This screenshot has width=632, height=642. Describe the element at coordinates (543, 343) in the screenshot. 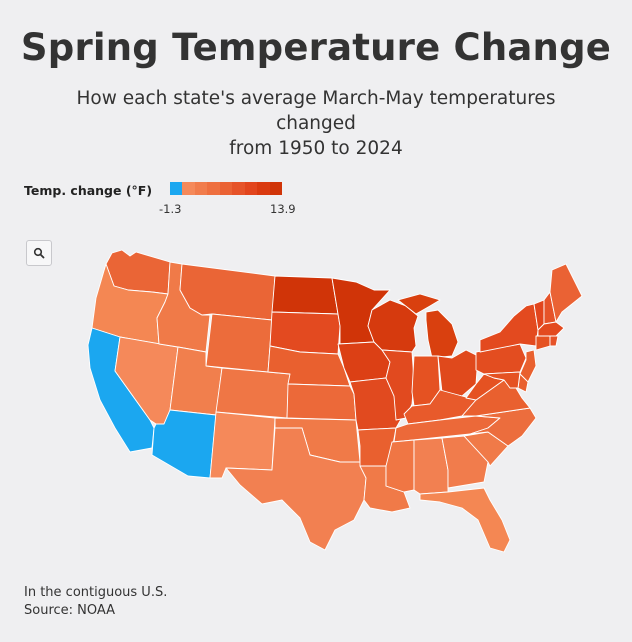

I see `state-connecticut` at that location.